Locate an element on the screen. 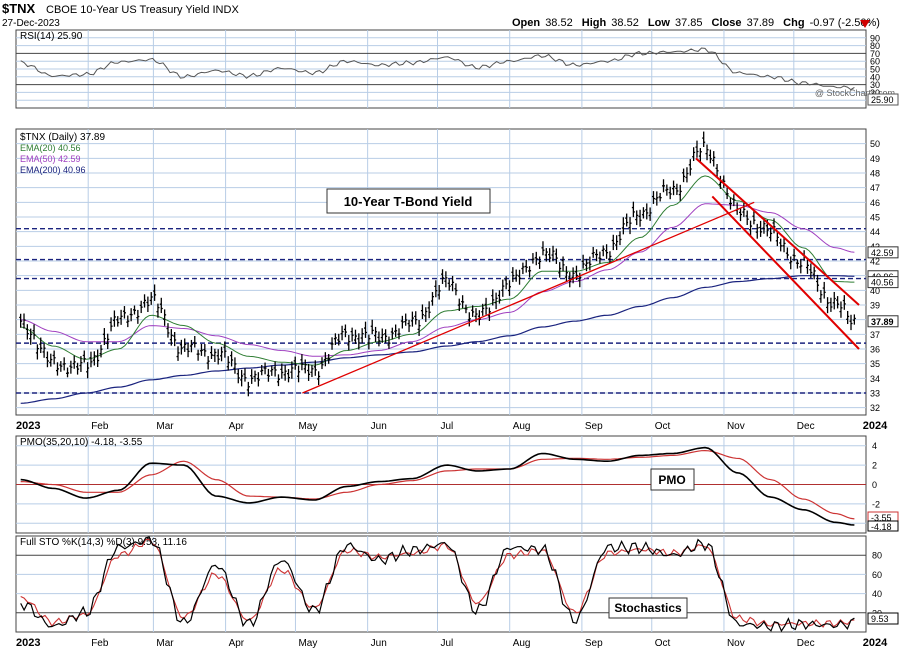 The image size is (900, 650). sto-tick-2: 40 is located at coordinates (877, 594).